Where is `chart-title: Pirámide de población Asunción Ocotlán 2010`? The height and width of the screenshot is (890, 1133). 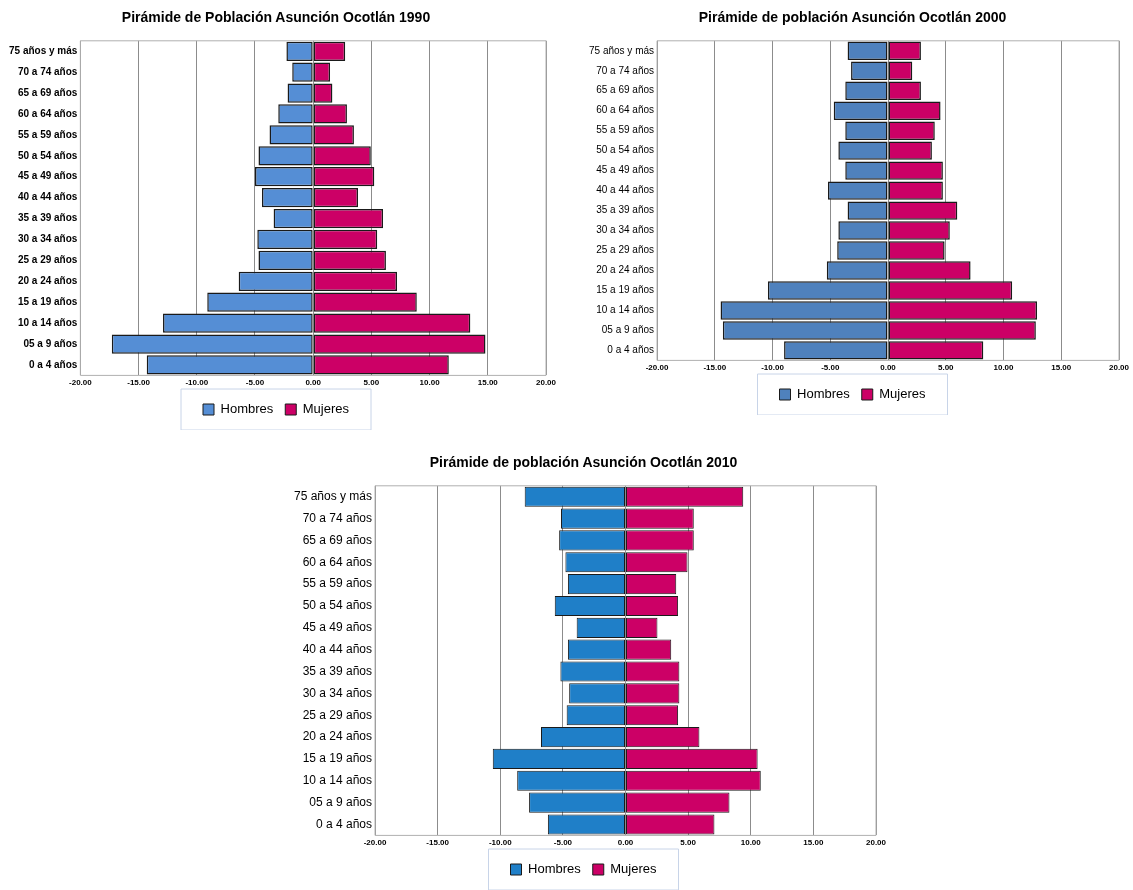 chart-title: Pirámide de población Asunción Ocotlán 2010 is located at coordinates (583, 462).